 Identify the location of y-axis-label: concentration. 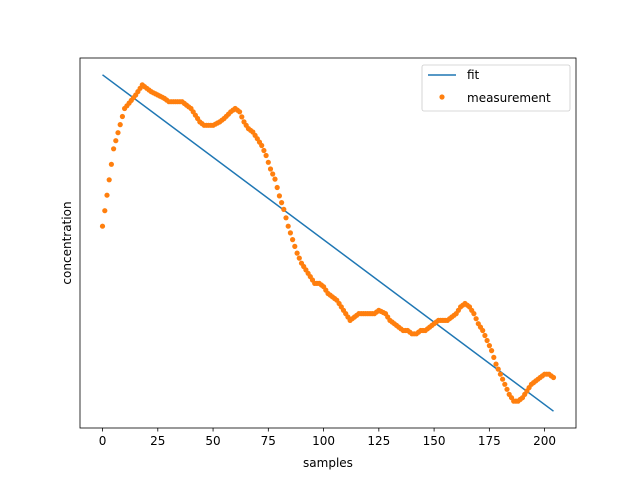
(67, 242).